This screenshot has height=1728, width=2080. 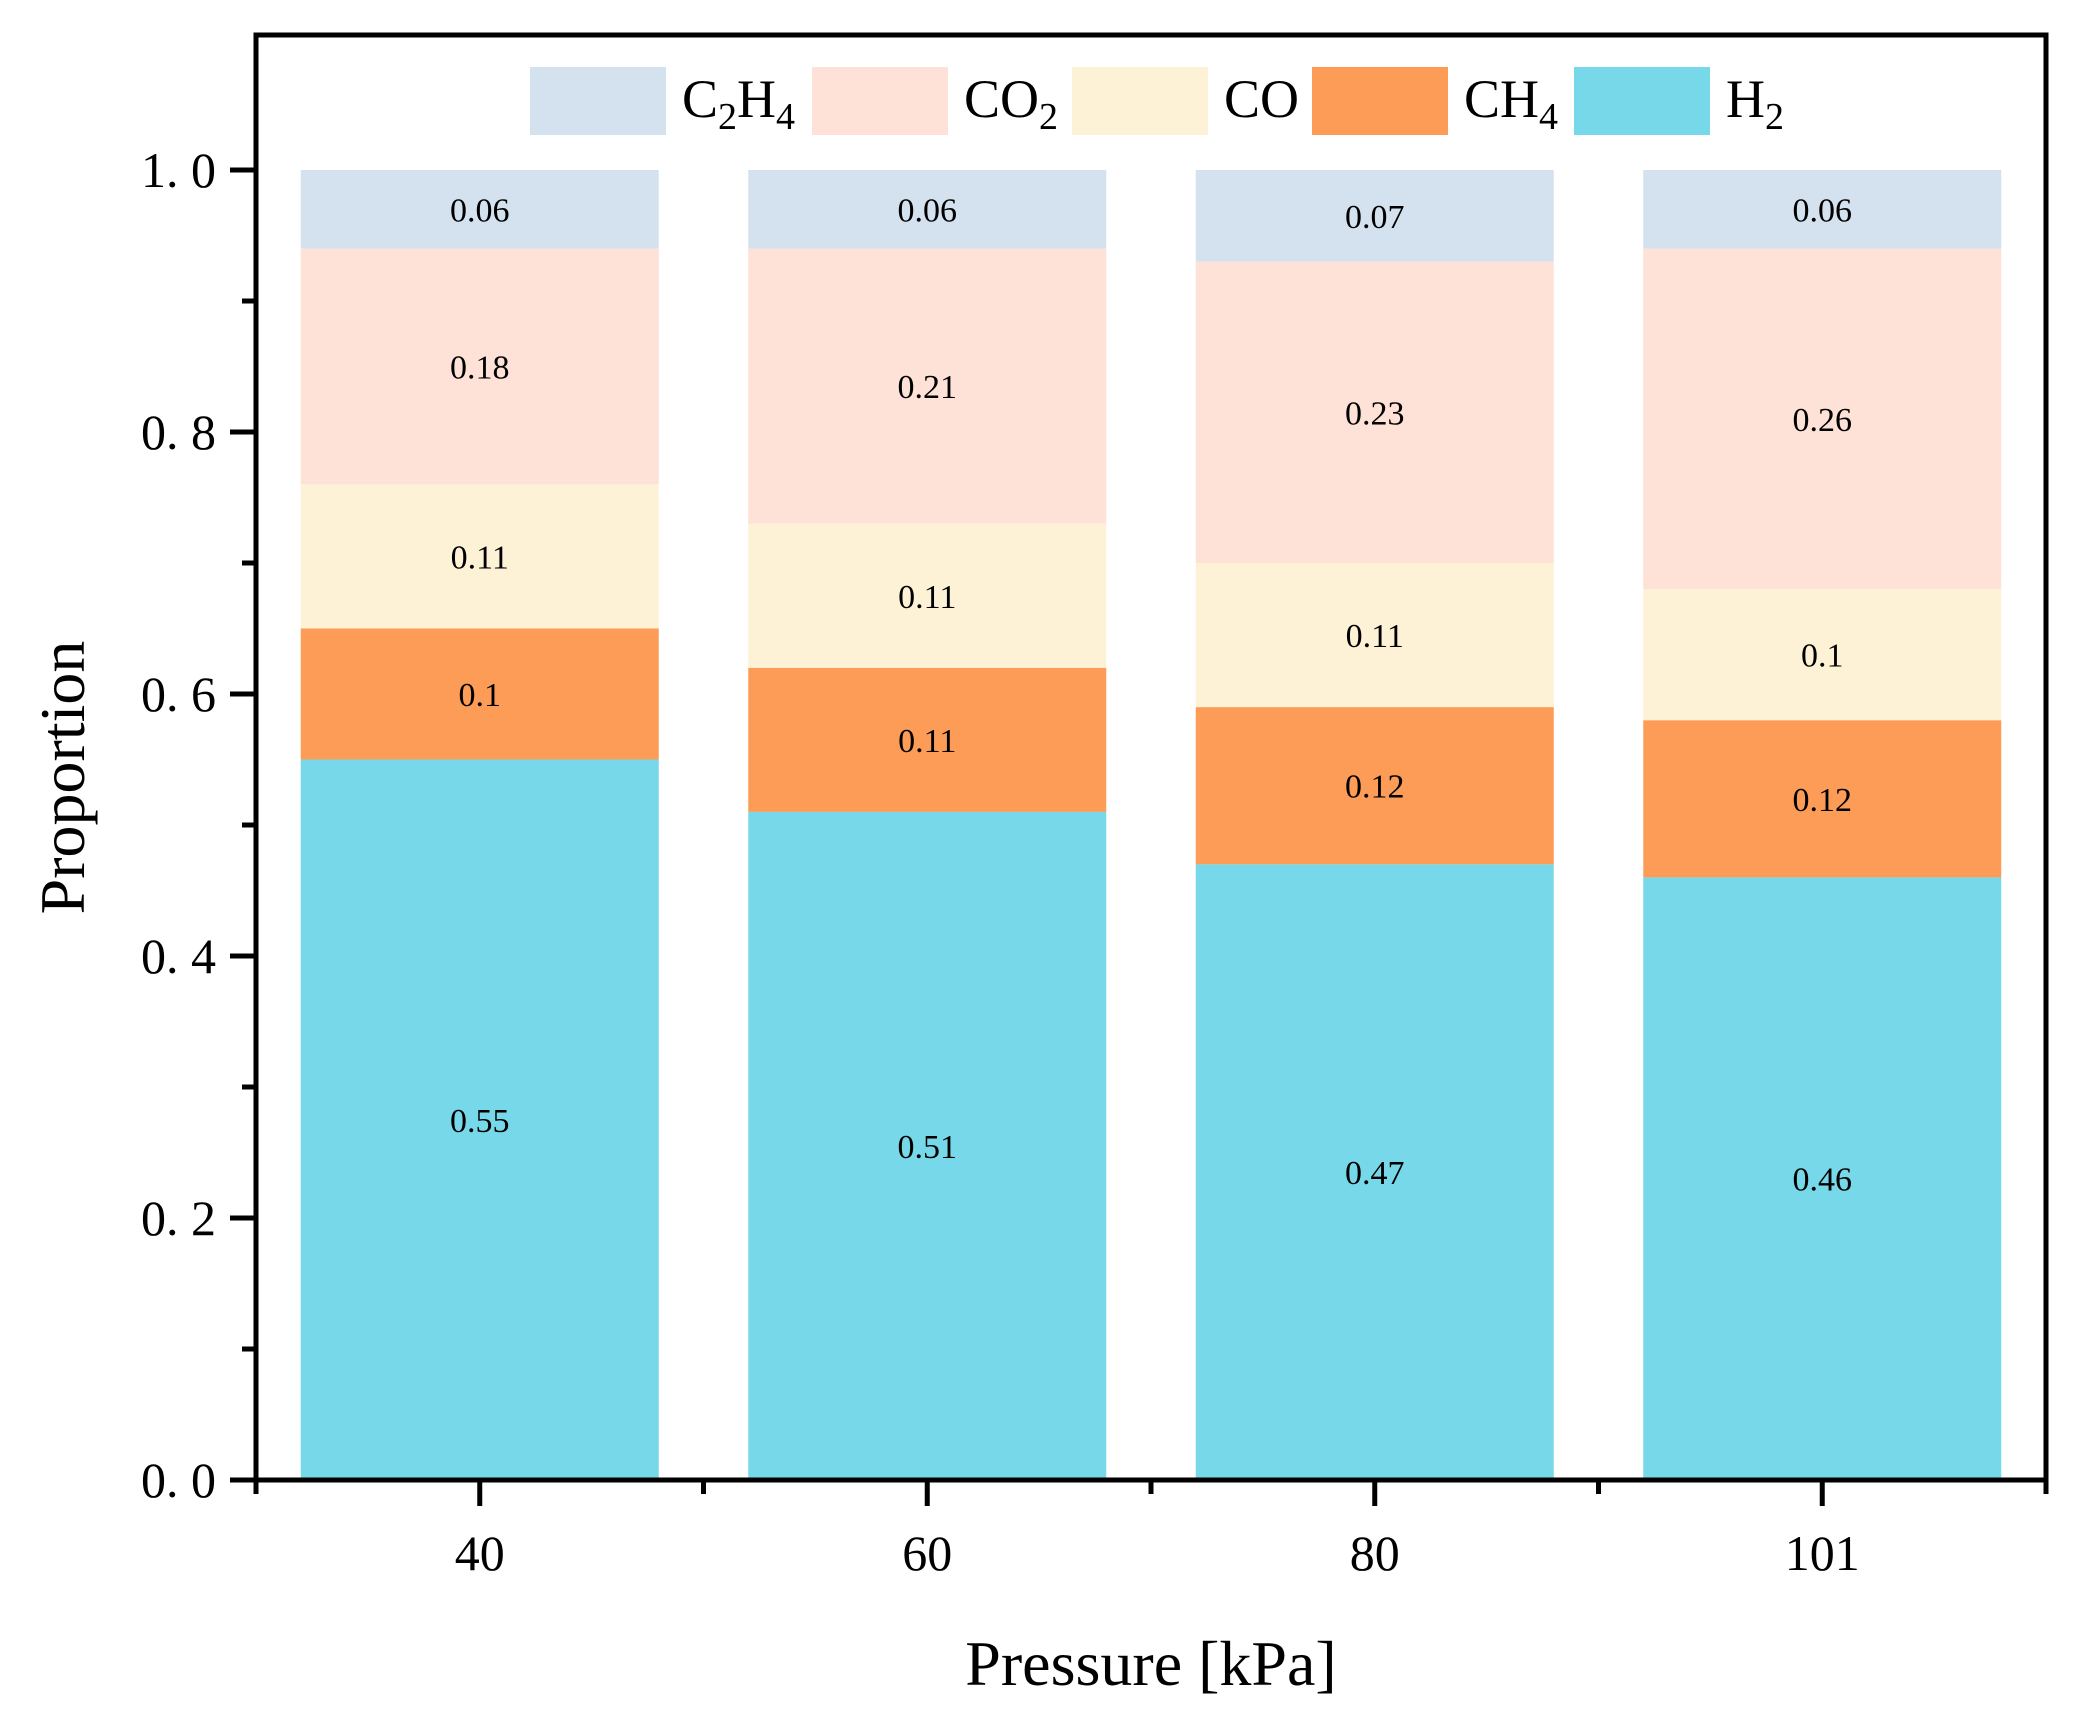 I want to click on data-label: 0.51, so click(x=928, y=1147).